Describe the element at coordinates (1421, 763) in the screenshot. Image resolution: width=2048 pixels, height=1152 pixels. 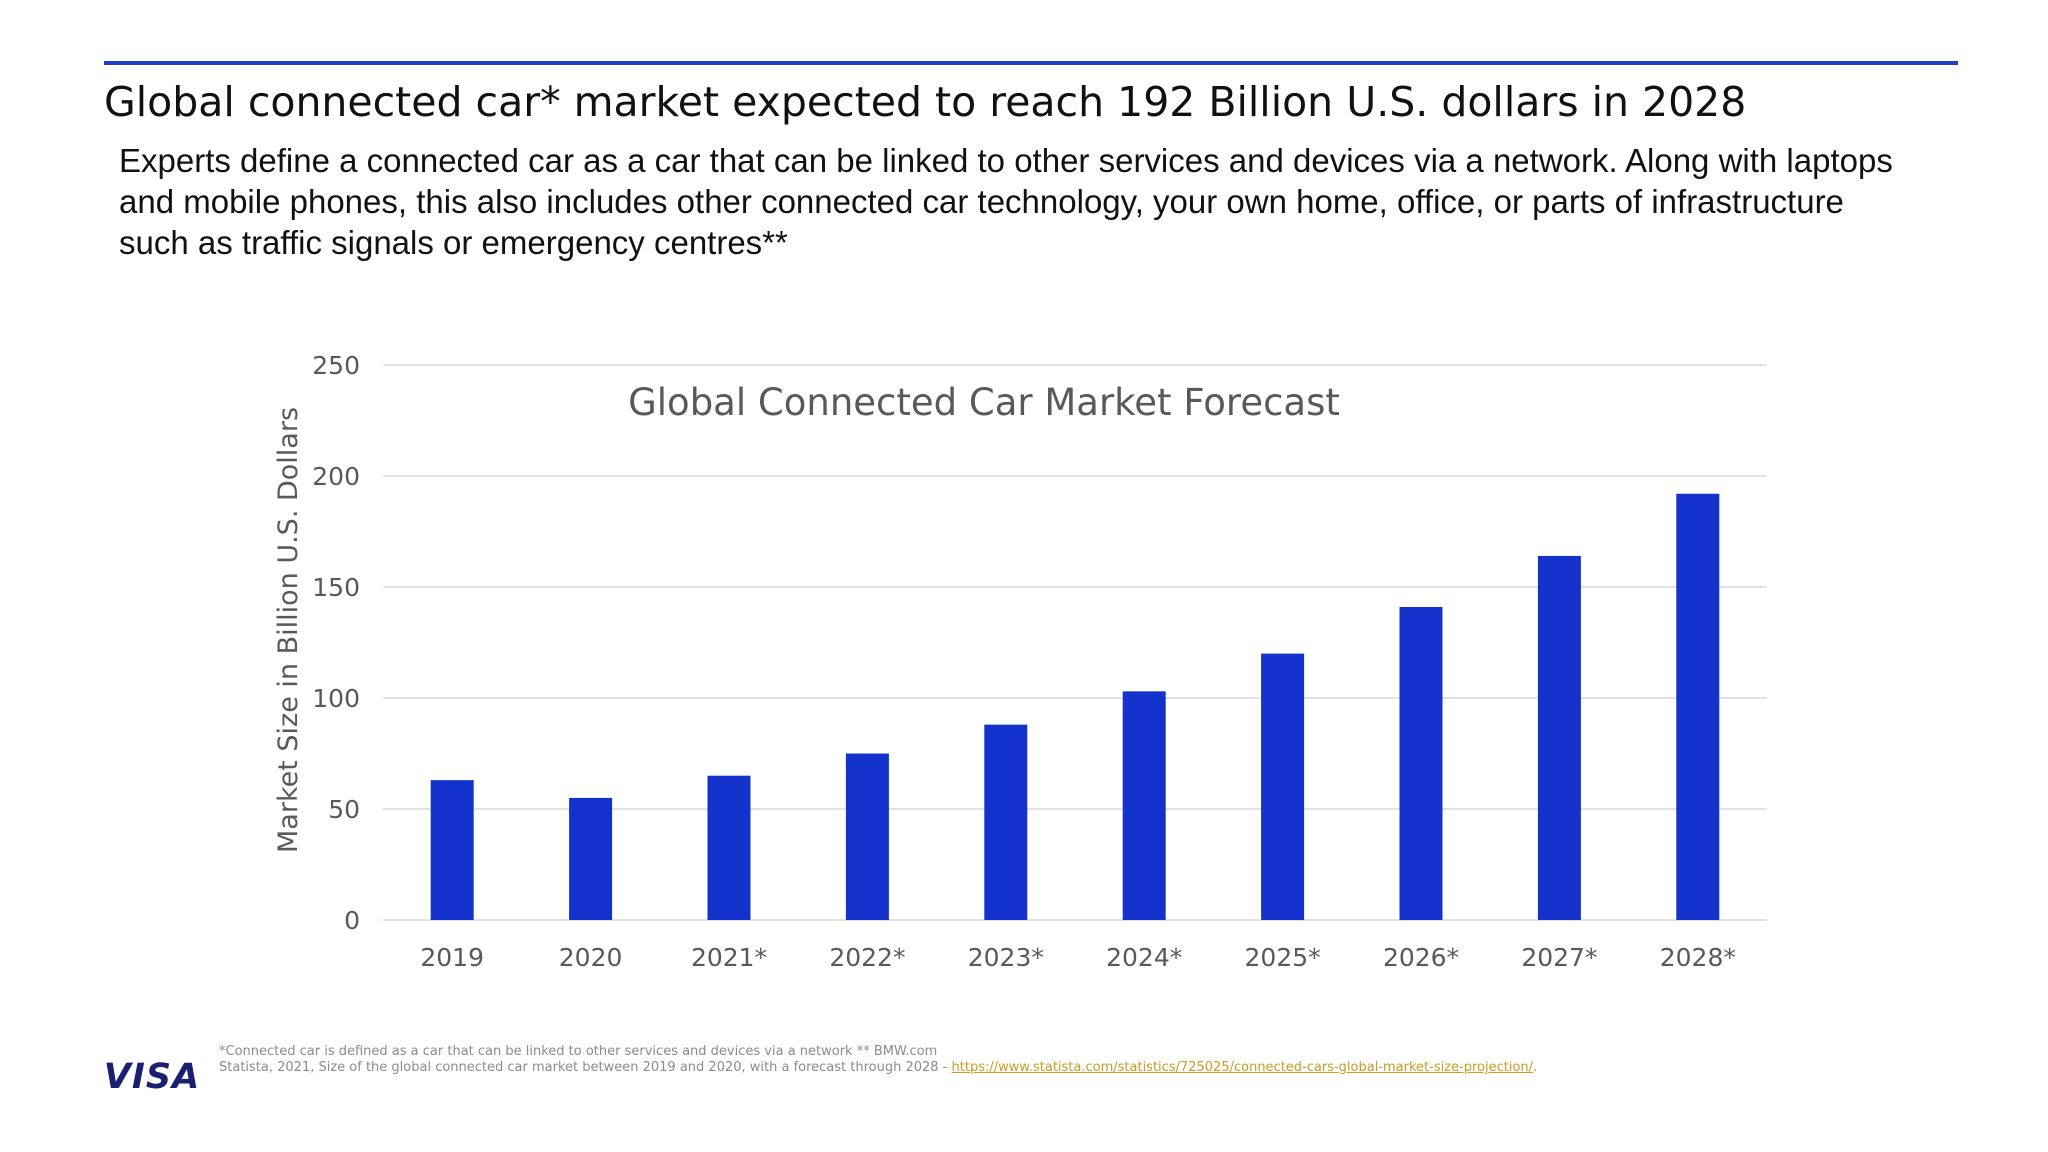
I see `bar-2026` at that location.